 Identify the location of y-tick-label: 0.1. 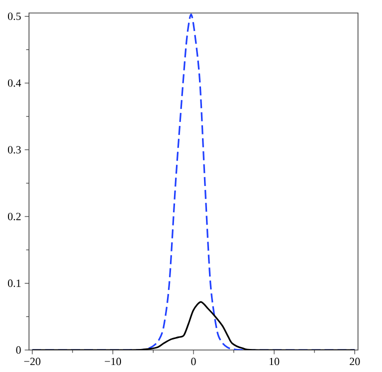
(14, 283).